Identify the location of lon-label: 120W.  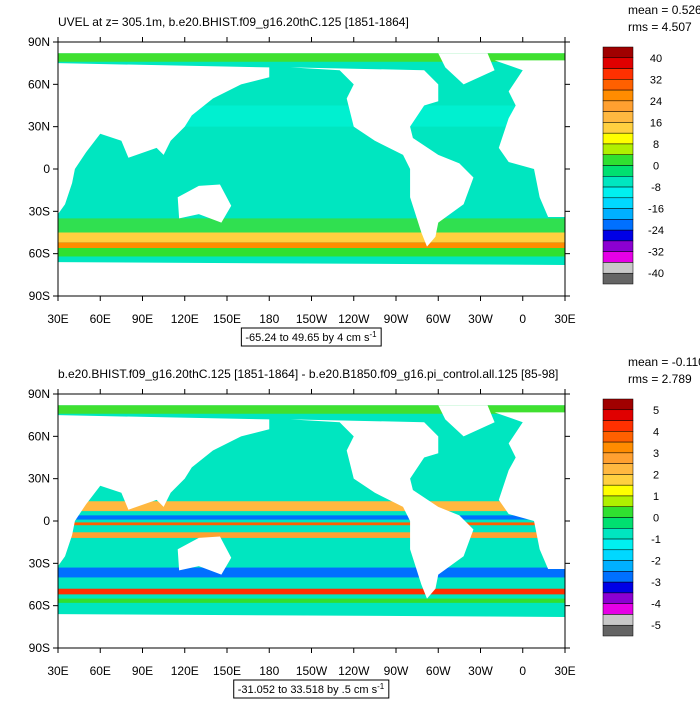
(354, 319).